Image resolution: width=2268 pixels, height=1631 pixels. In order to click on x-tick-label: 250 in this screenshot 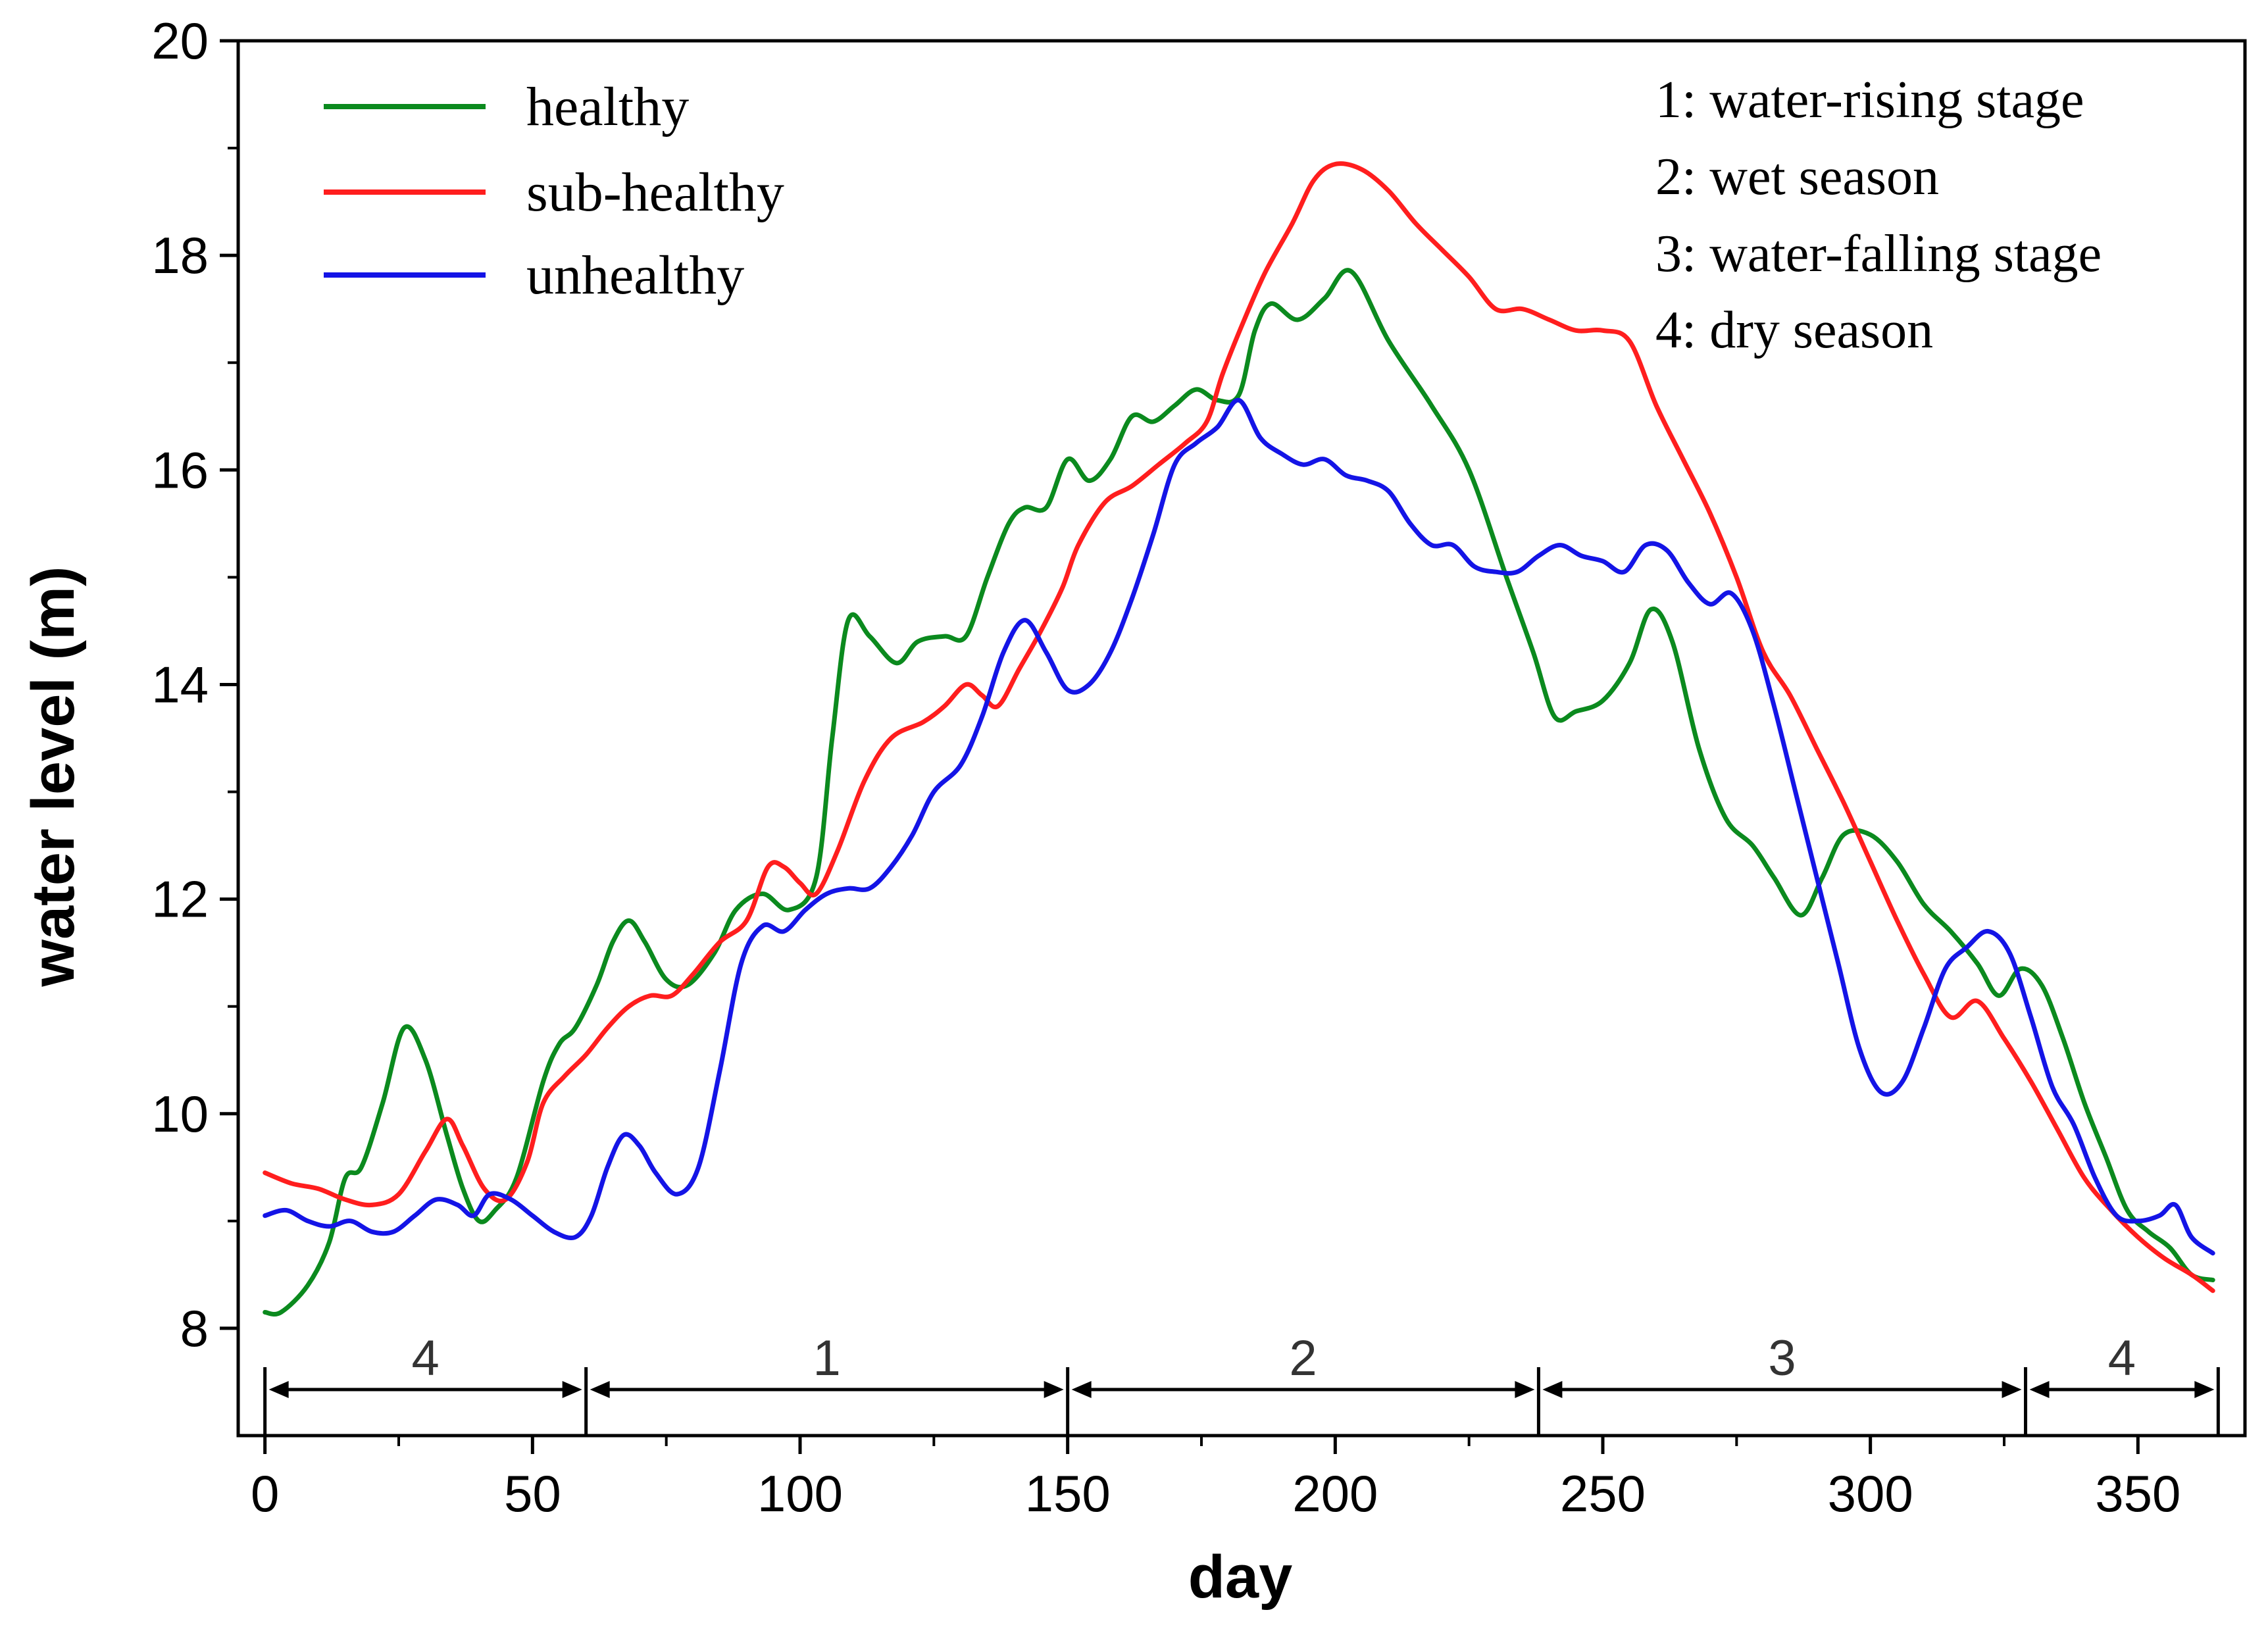, I will do `click(1603, 1494)`.